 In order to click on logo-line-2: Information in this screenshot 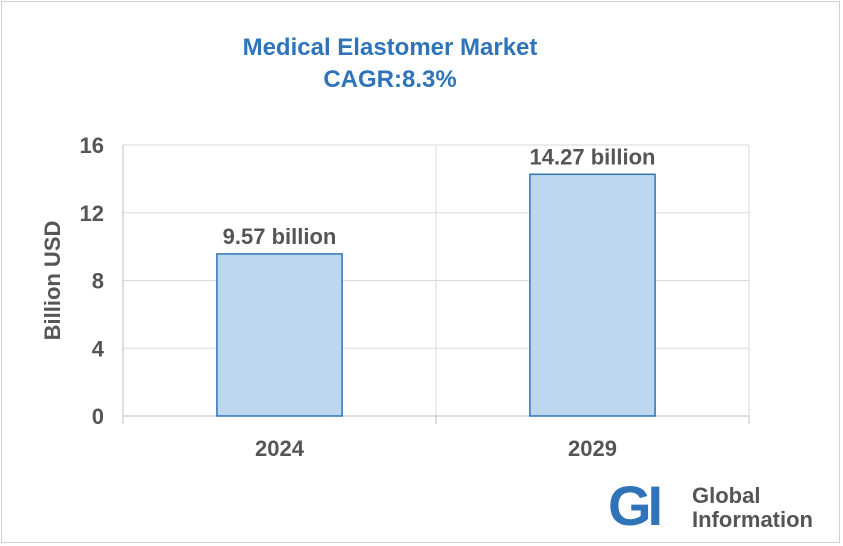, I will do `click(752, 519)`.